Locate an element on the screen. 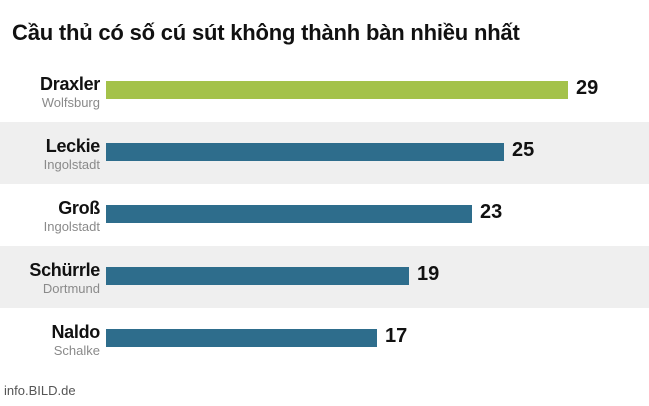  bar-value-label: 19 is located at coordinates (428, 274).